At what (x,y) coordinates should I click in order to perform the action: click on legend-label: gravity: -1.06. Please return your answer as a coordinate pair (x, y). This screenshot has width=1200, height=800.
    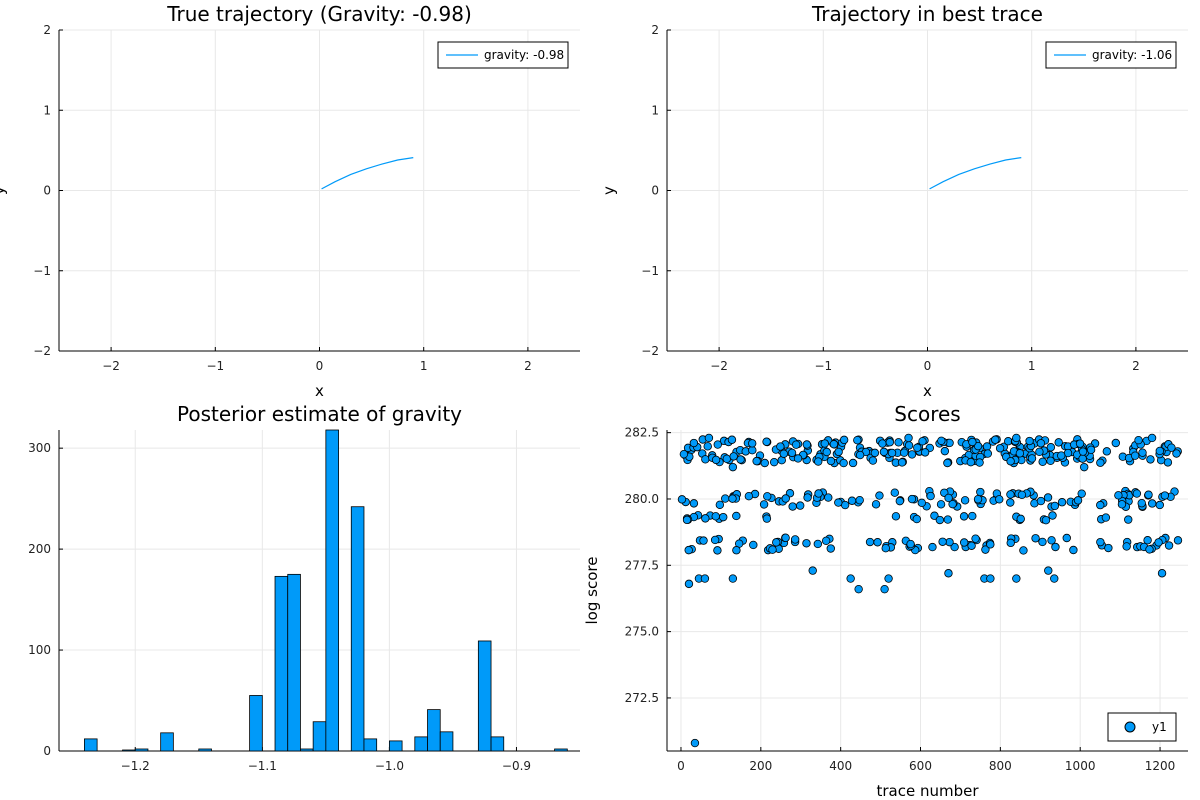
    Looking at the image, I should click on (1132, 55).